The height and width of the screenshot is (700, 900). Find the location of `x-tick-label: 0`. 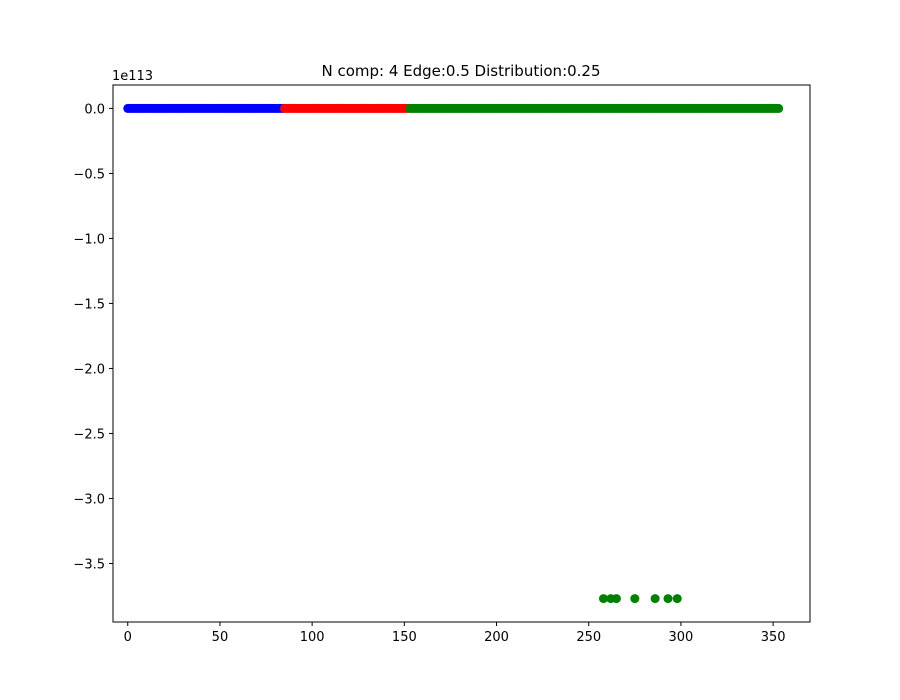

x-tick-label: 0 is located at coordinates (128, 637).